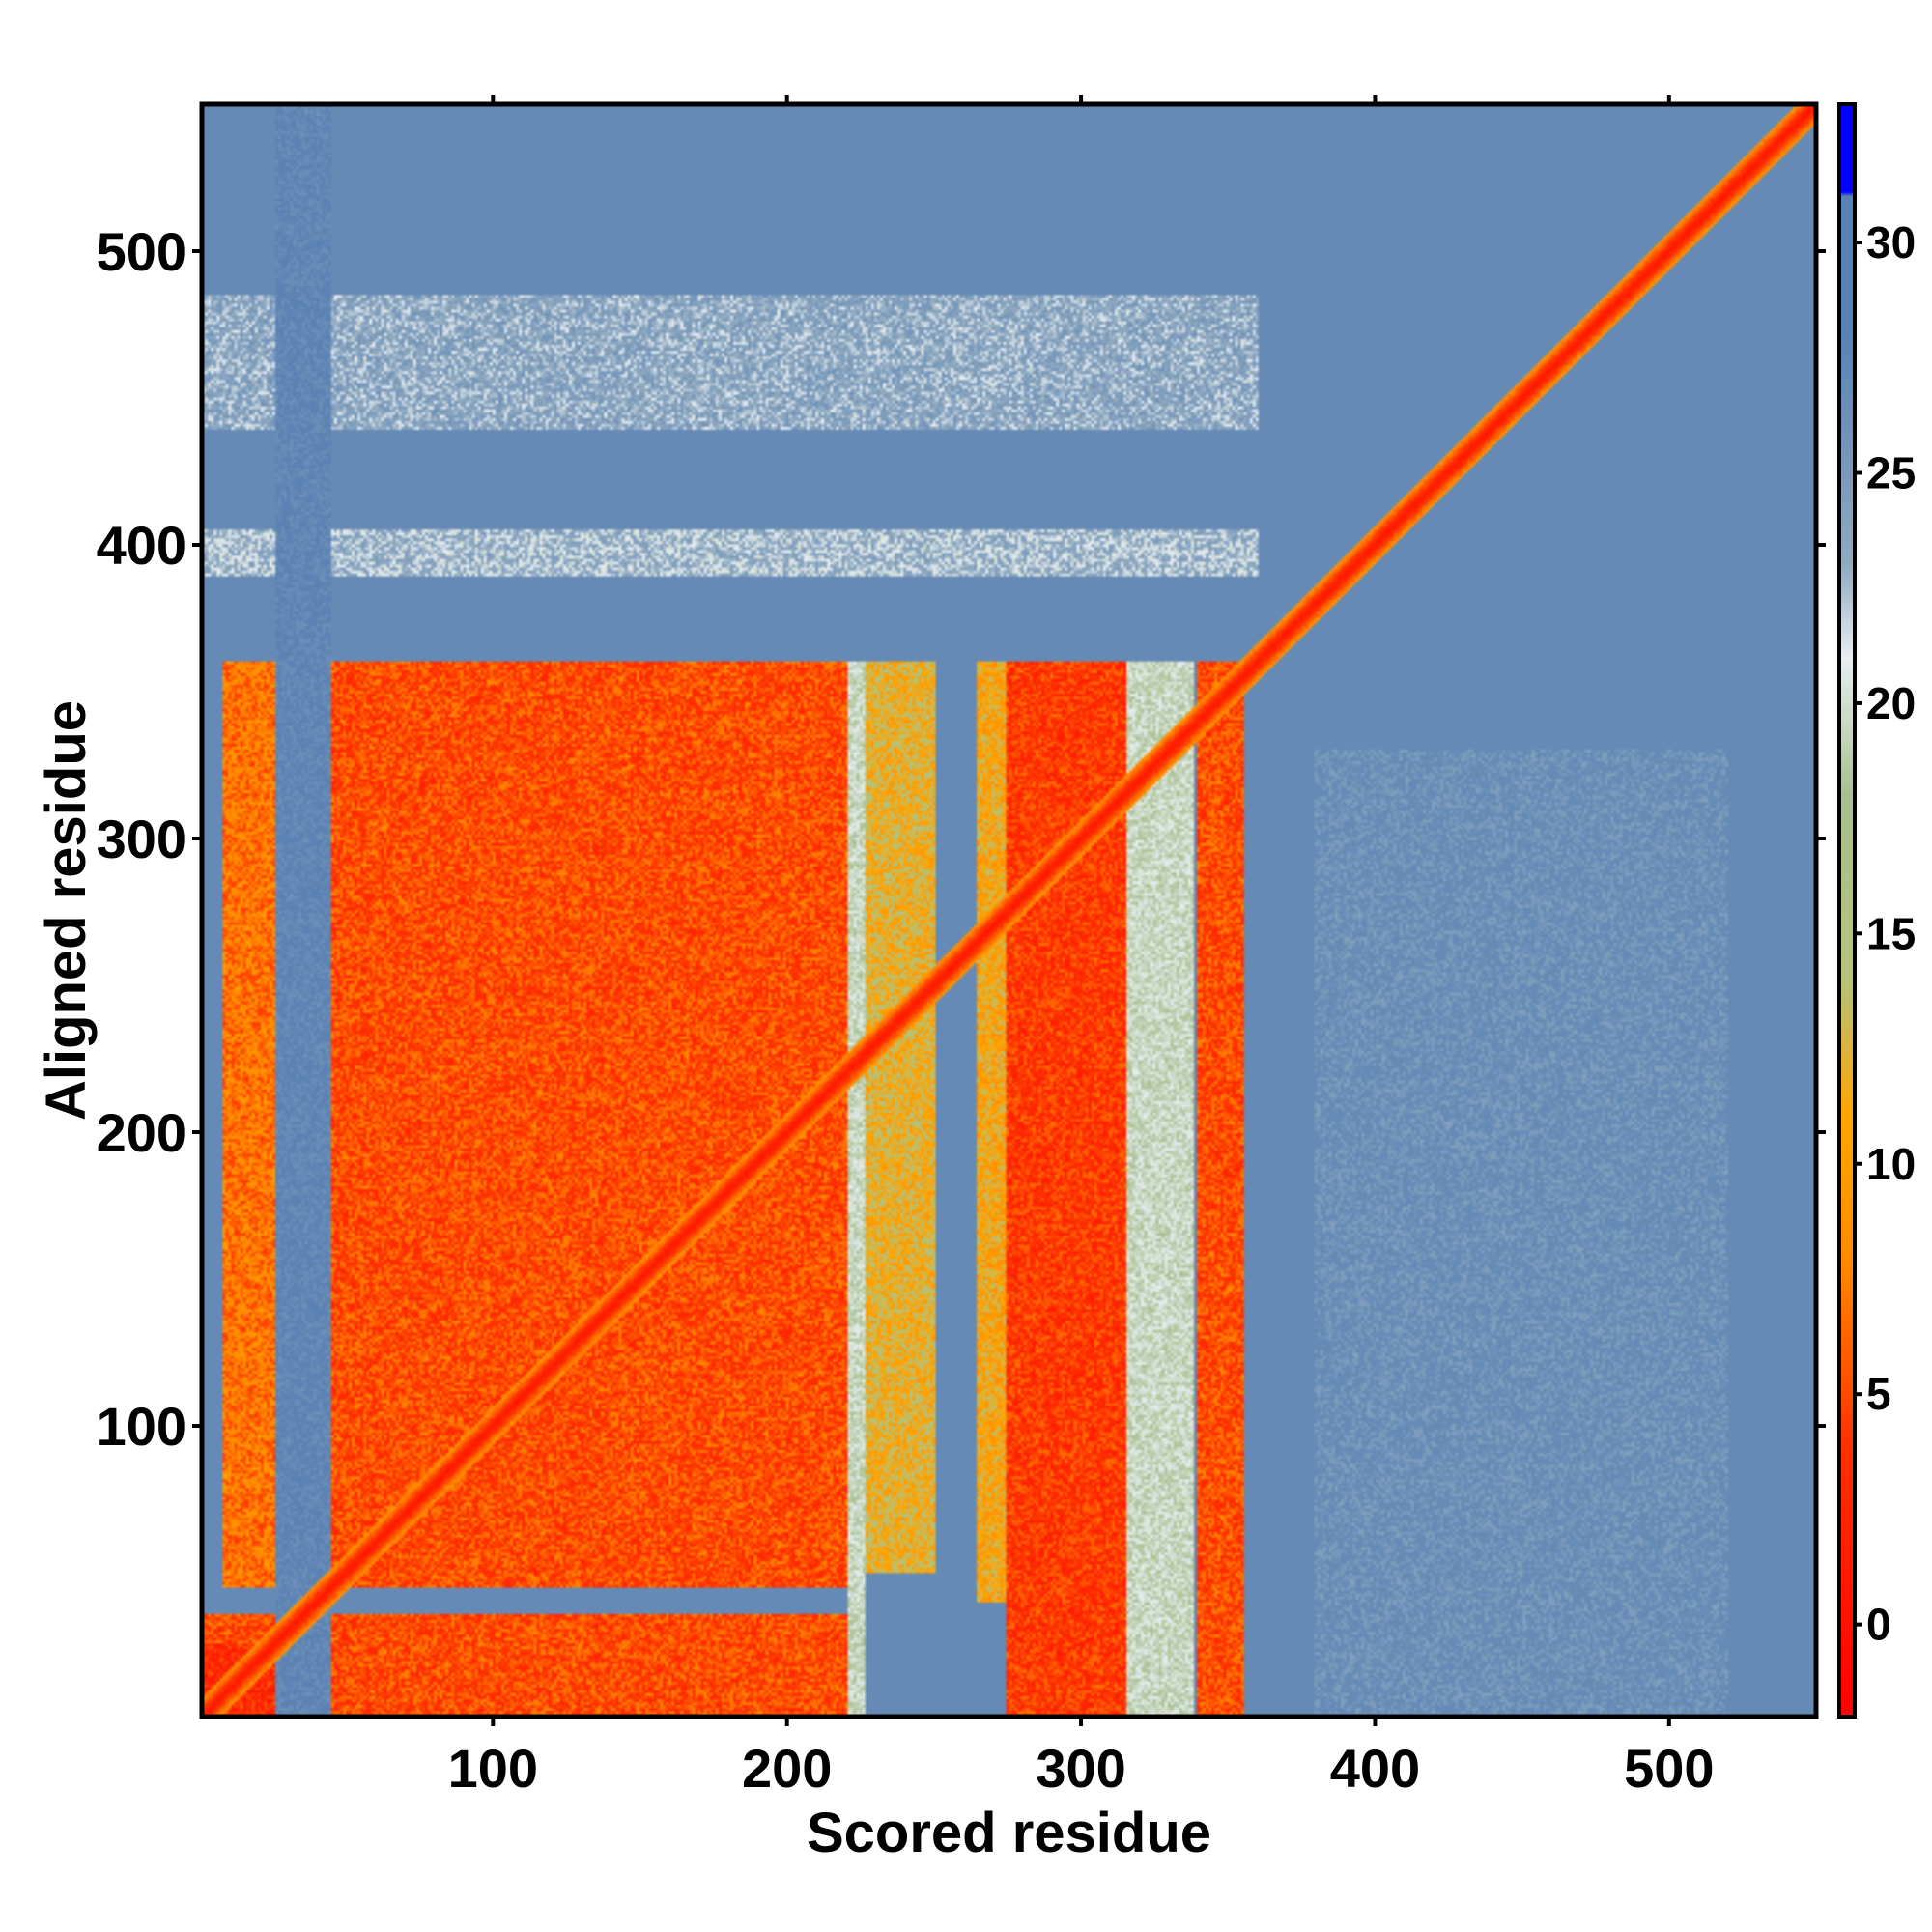 This screenshot has height=1932, width=1932. What do you see at coordinates (141, 1426) in the screenshot?
I see `y-tick-label: 100` at bounding box center [141, 1426].